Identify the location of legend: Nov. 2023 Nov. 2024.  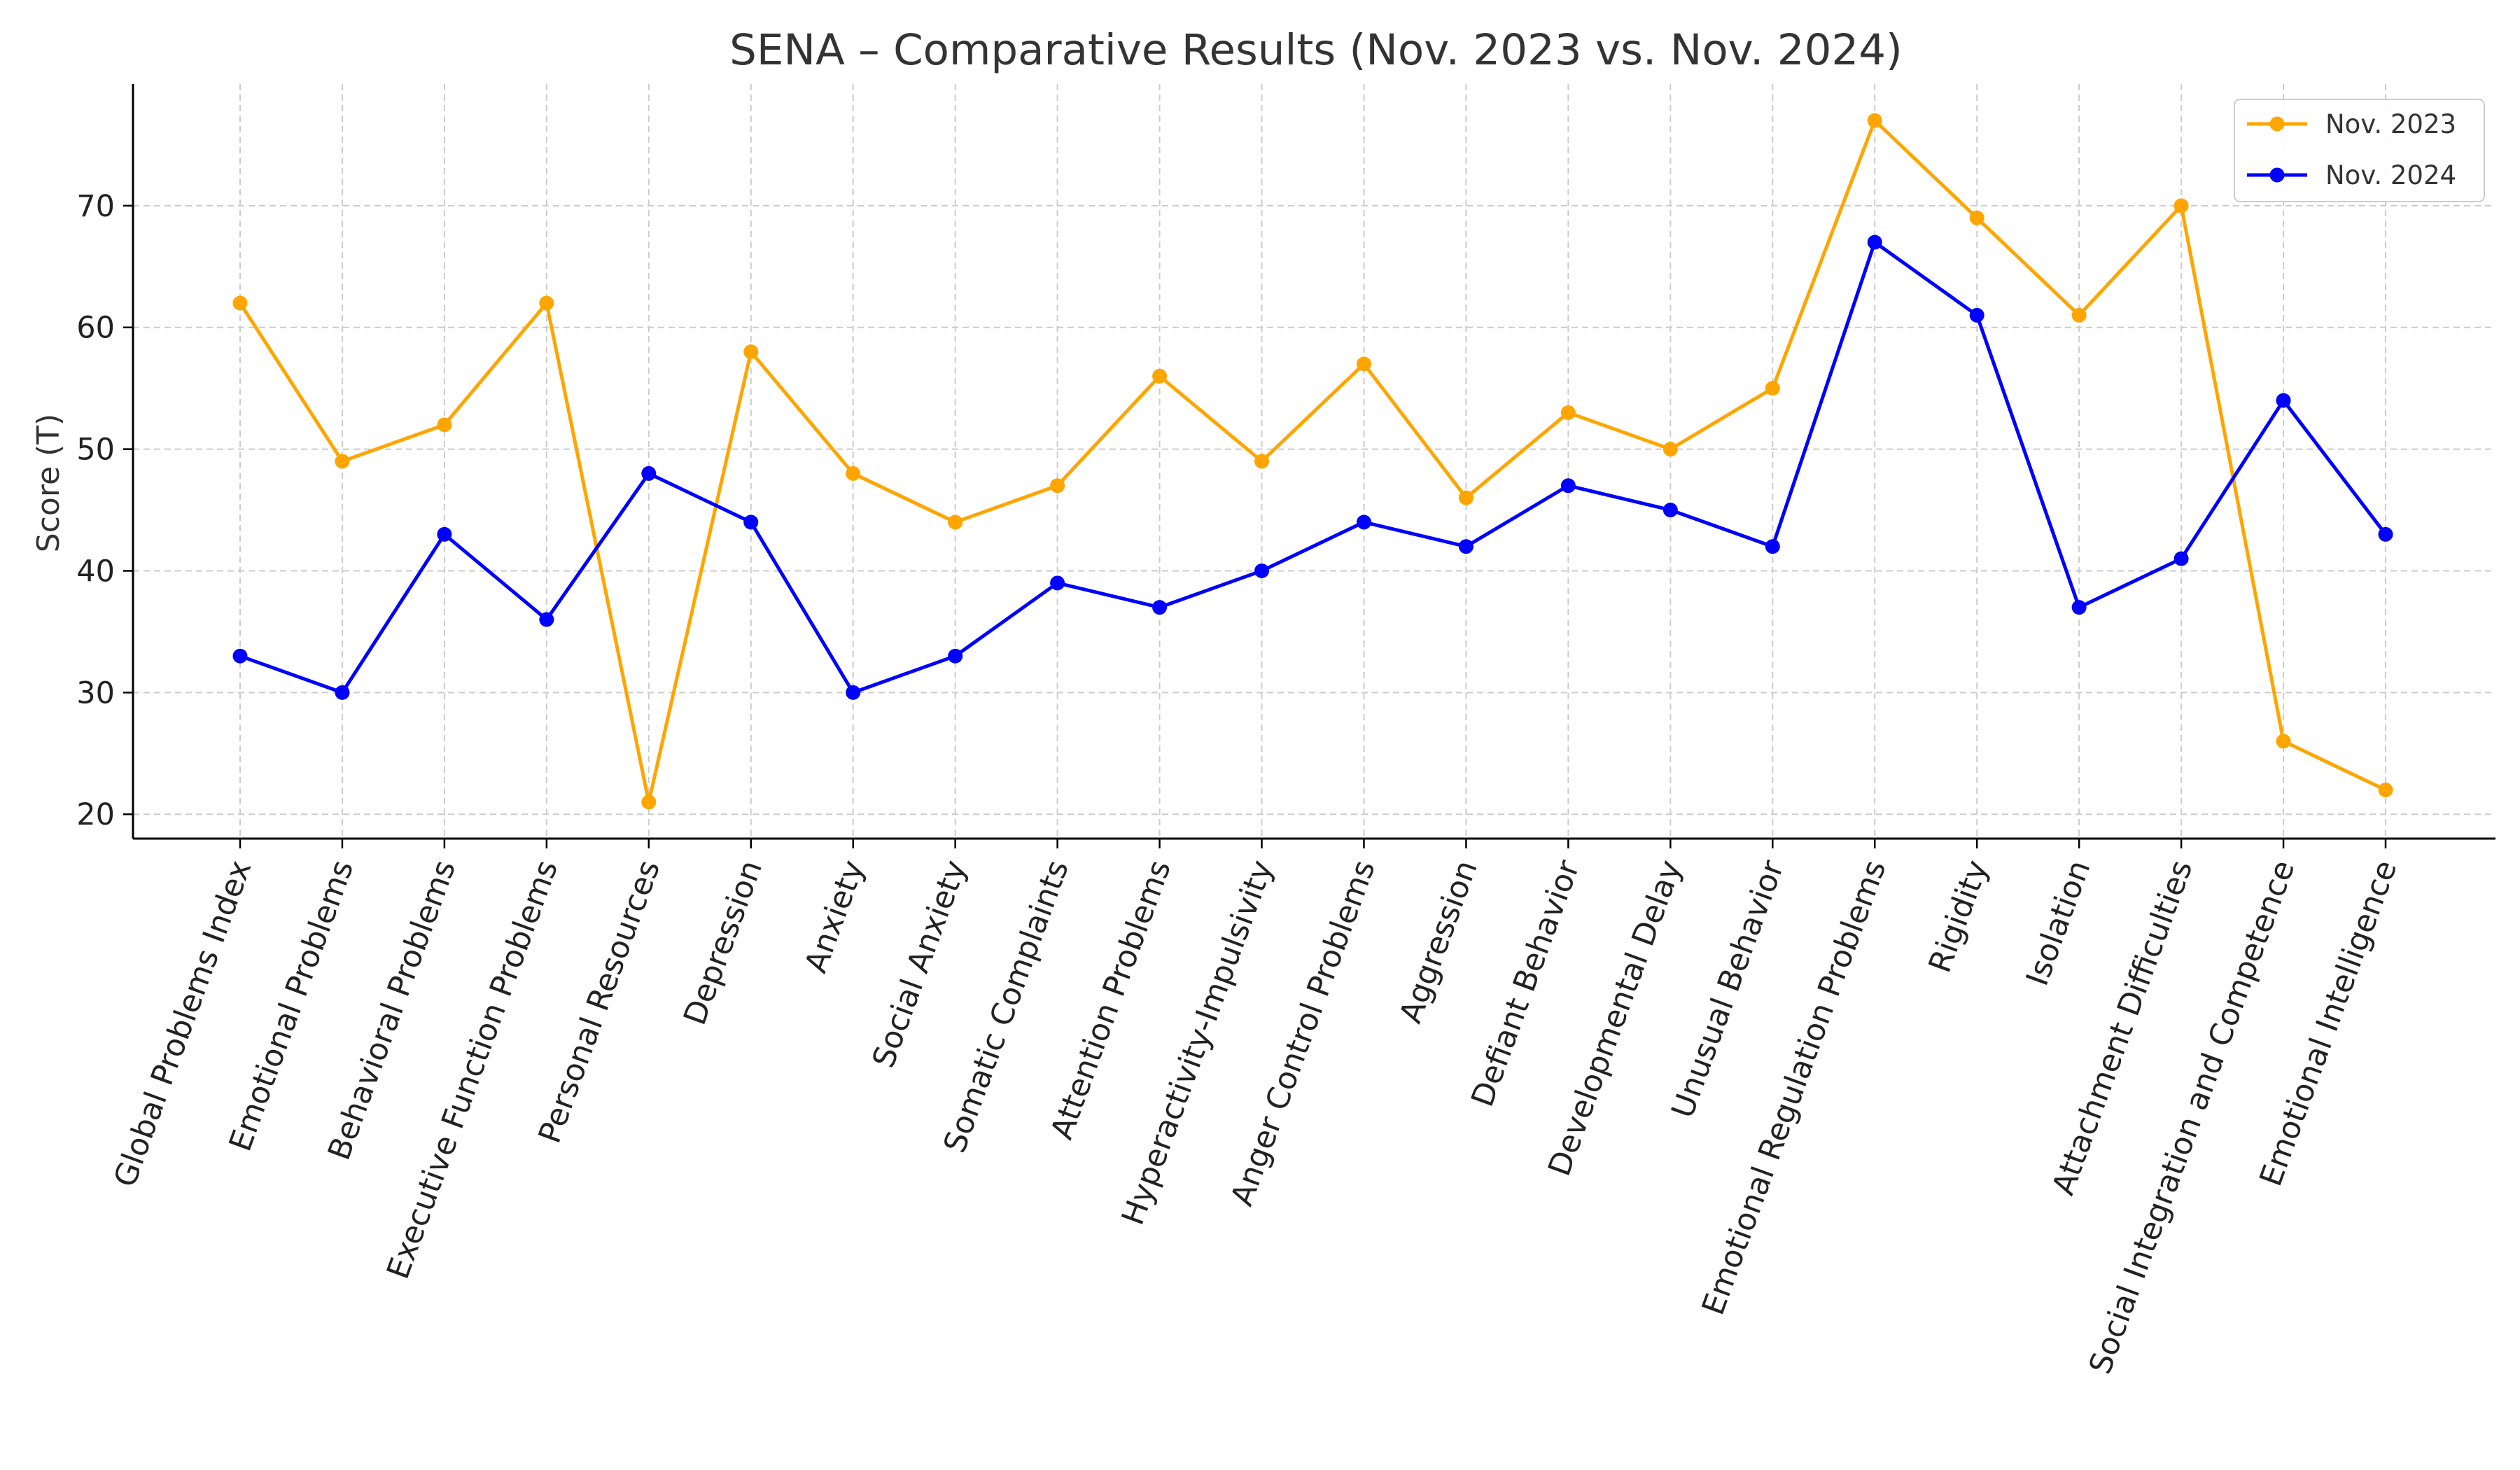
(2359, 150).